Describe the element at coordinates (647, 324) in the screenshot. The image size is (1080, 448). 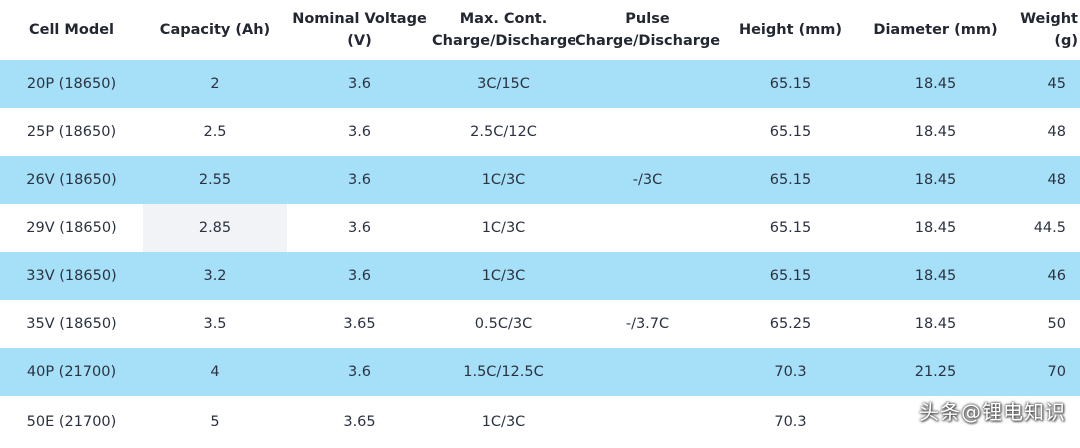
I see `pulse-cell: -/3.7C` at that location.